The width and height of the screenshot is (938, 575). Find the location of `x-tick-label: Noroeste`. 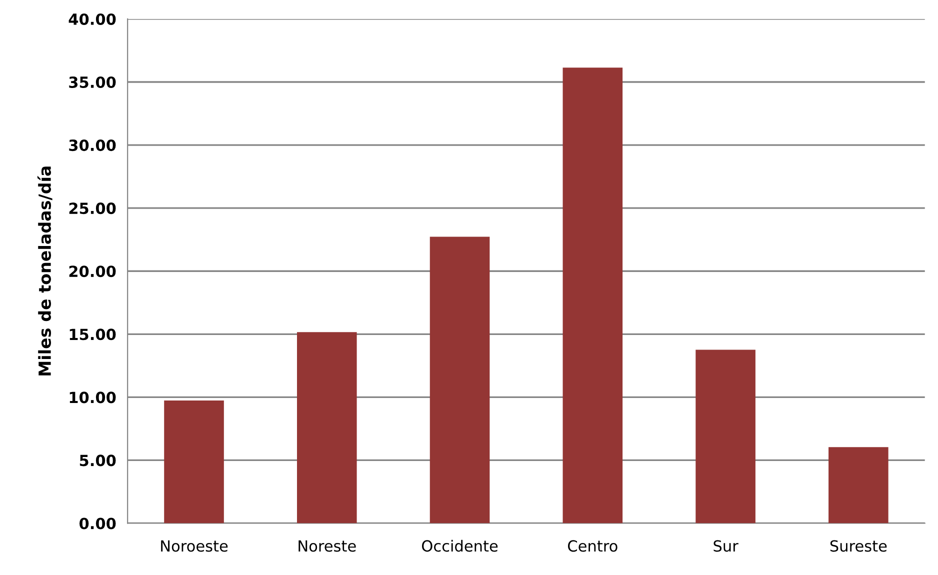

x-tick-label: Noroeste is located at coordinates (194, 546).